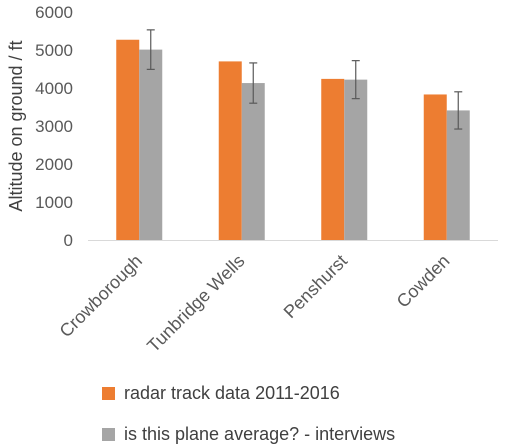 Image resolution: width=511 pixels, height=448 pixels. I want to click on y-axis-label: Altitude on ground / ft, so click(16, 125).